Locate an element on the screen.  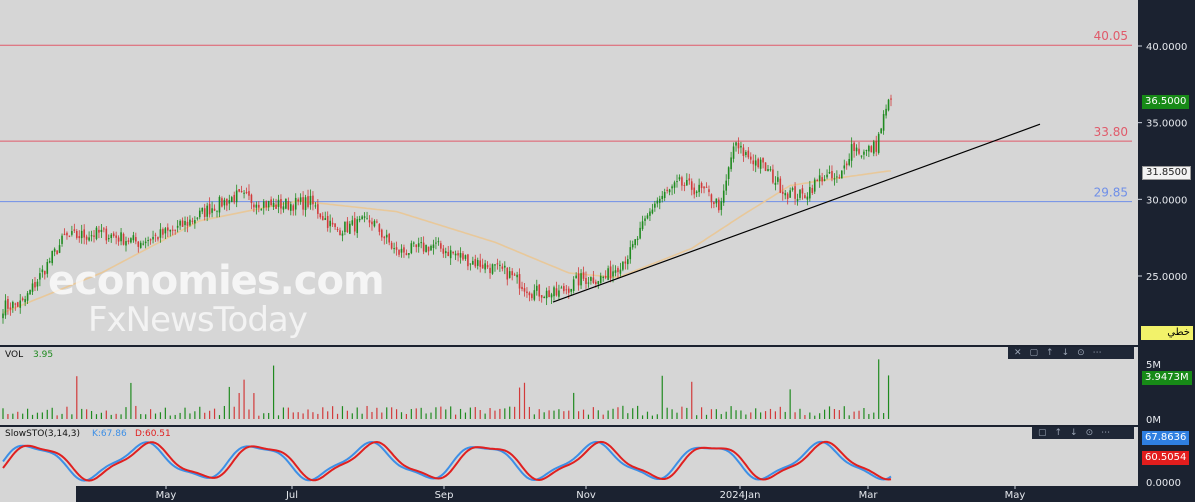
stoch-d-value-tag: 60.5054 is located at coordinates (1166, 458).